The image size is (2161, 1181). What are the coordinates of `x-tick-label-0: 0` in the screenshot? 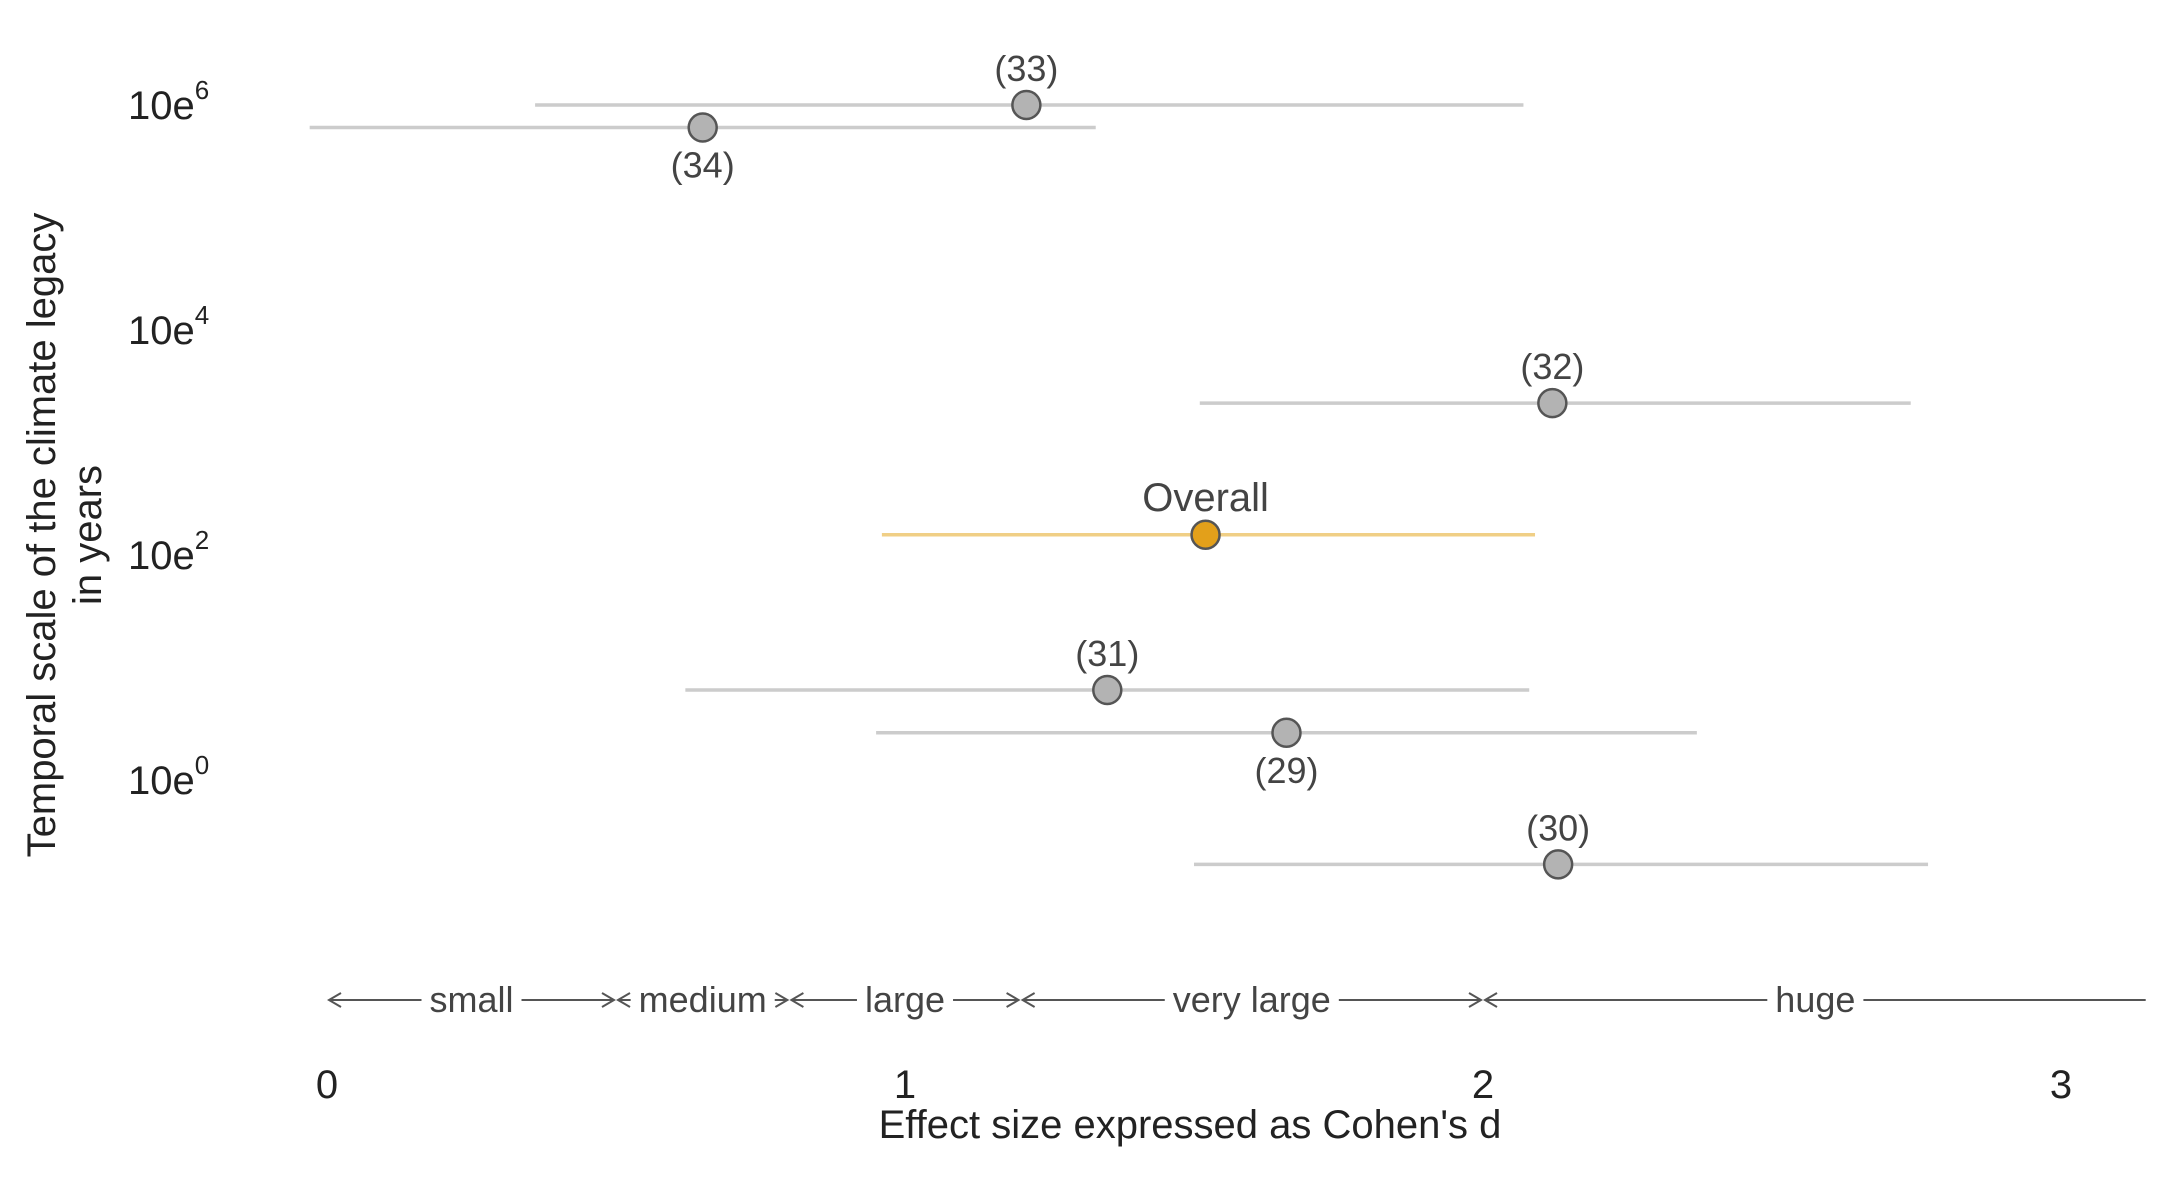 It's located at (327, 1085).